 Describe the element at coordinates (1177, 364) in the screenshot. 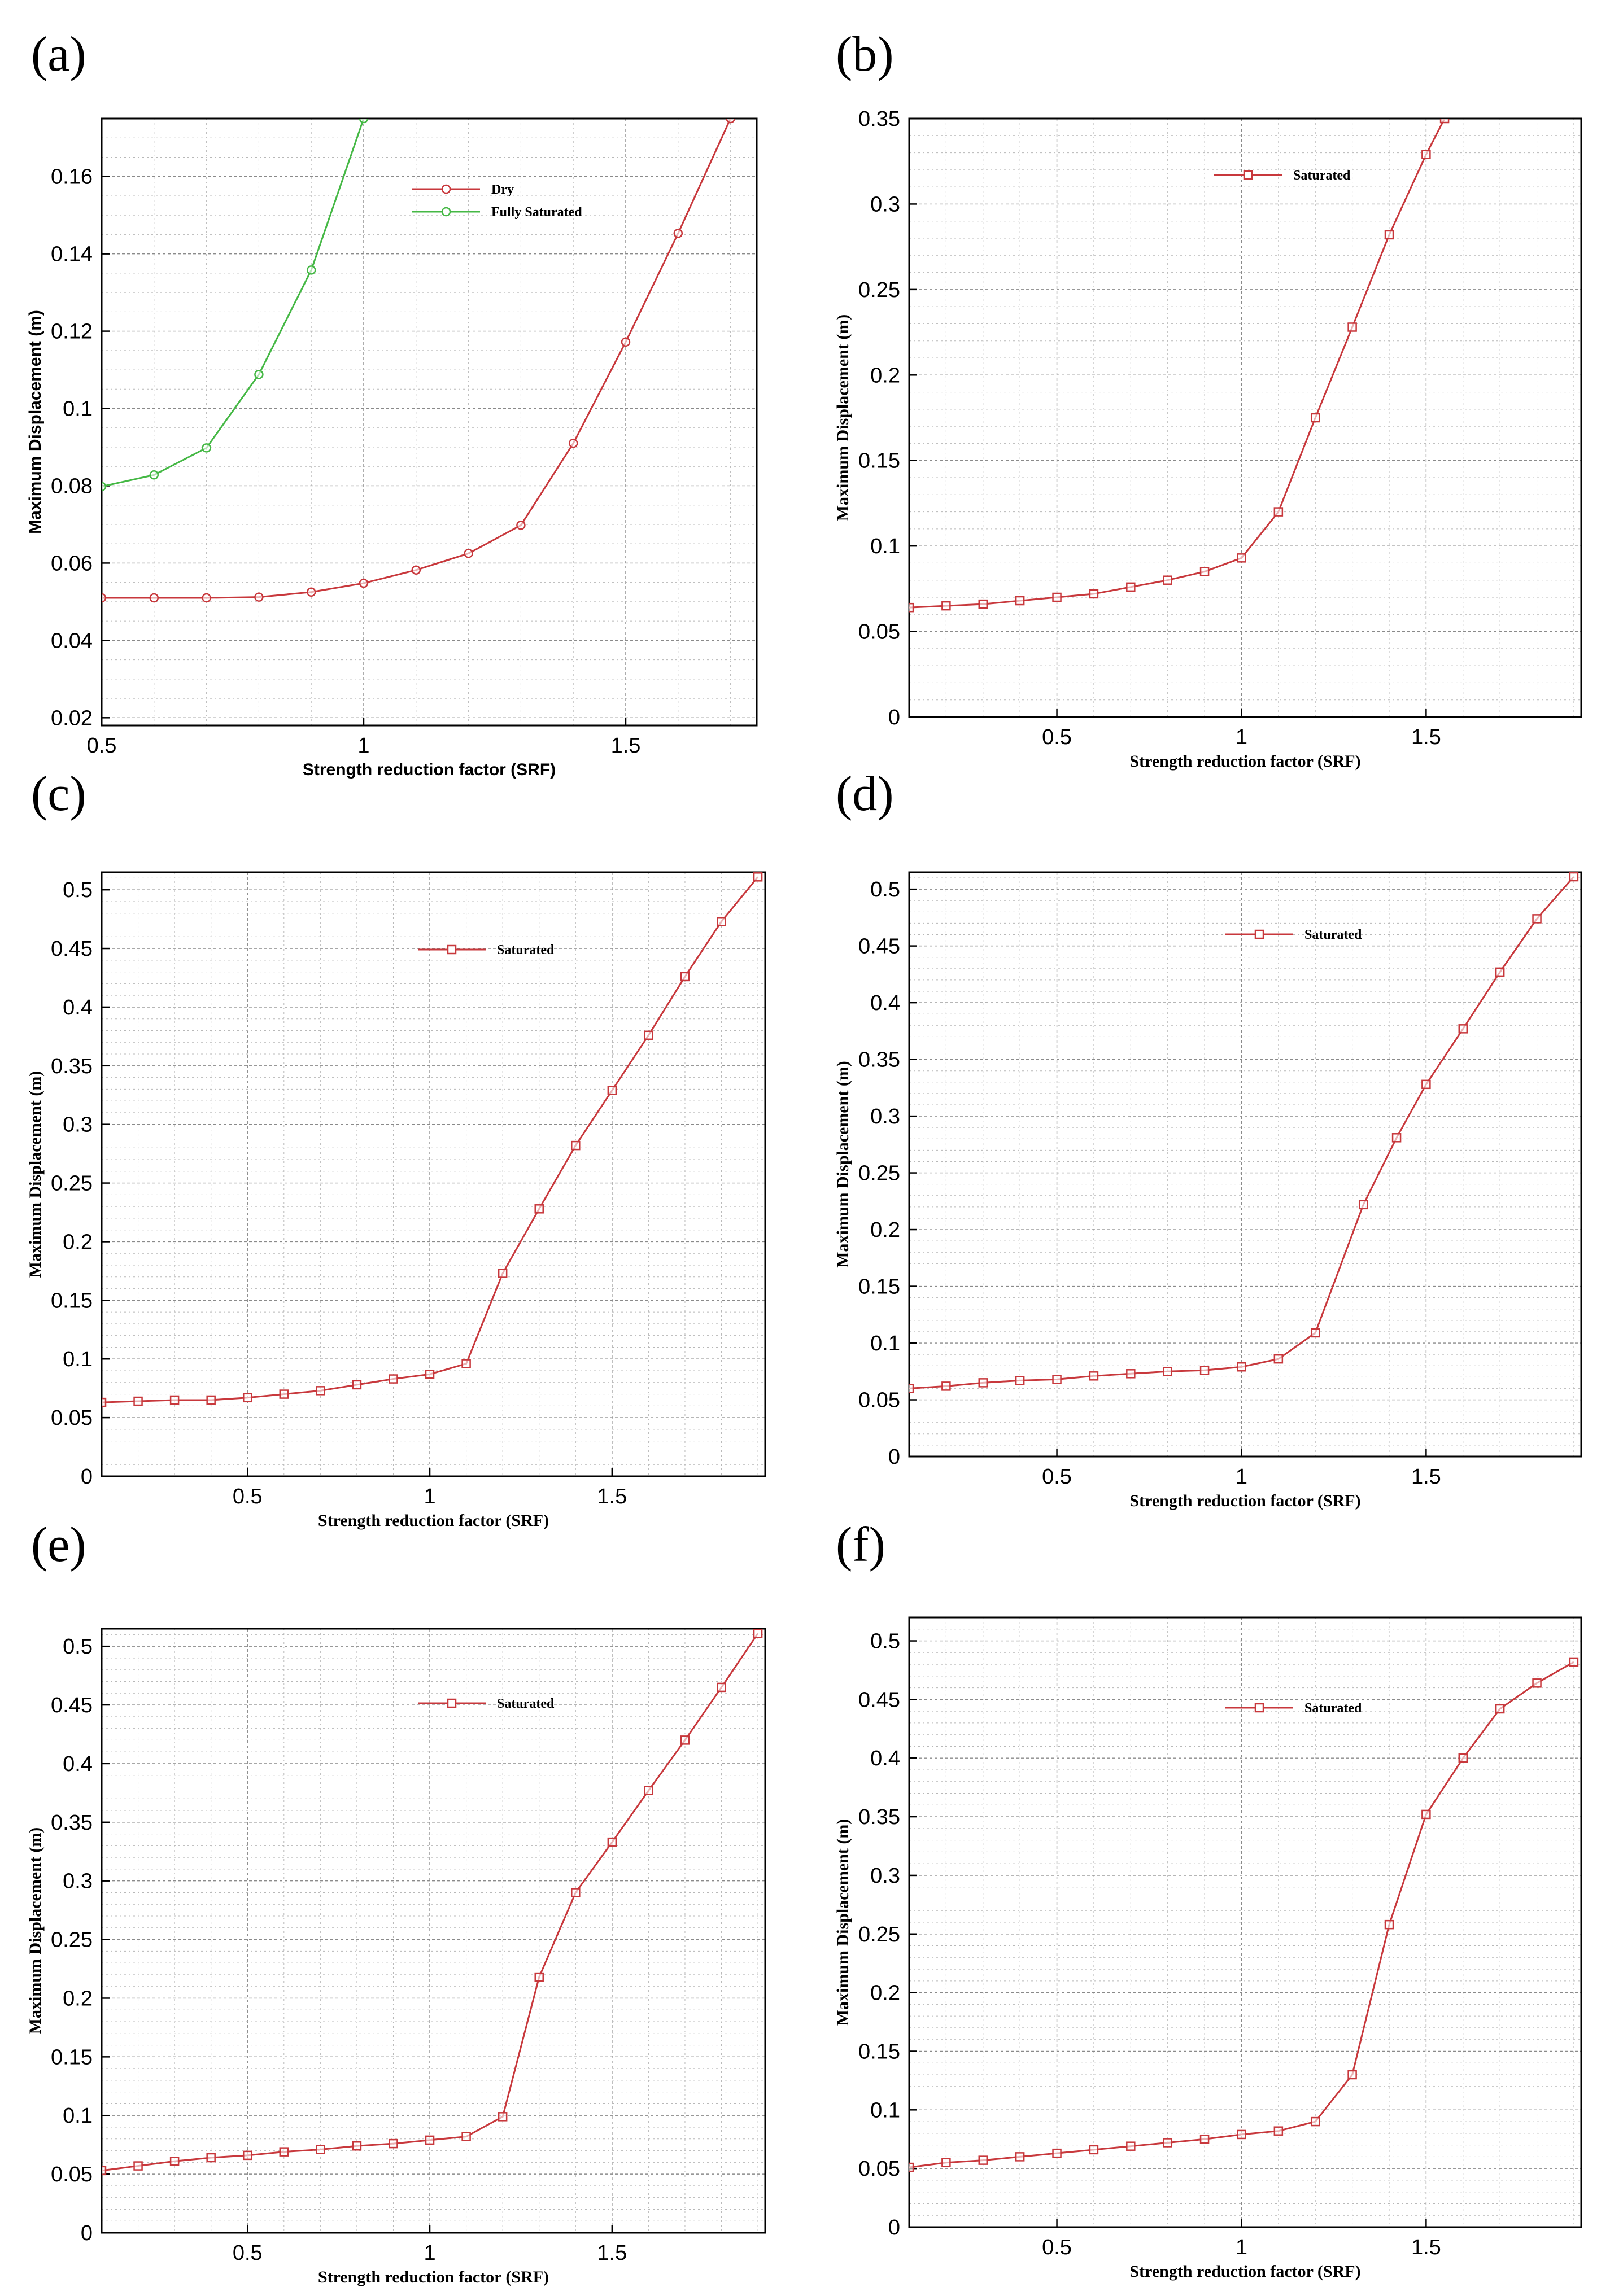

I see `series-line-saturated` at that location.